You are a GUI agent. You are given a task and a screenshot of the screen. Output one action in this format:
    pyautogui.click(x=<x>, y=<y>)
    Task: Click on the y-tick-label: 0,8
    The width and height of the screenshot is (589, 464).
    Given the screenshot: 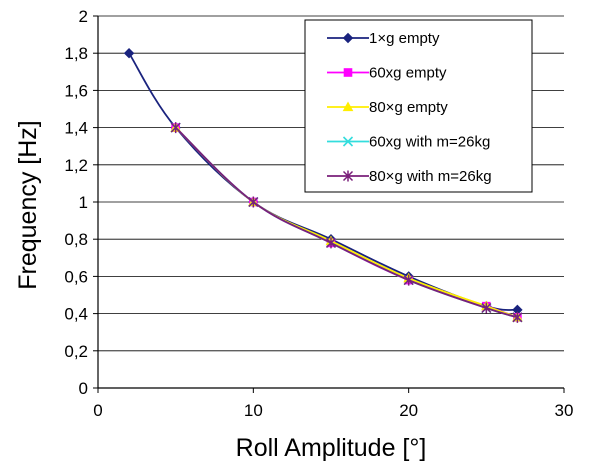 What is the action you would take?
    pyautogui.click(x=76, y=239)
    